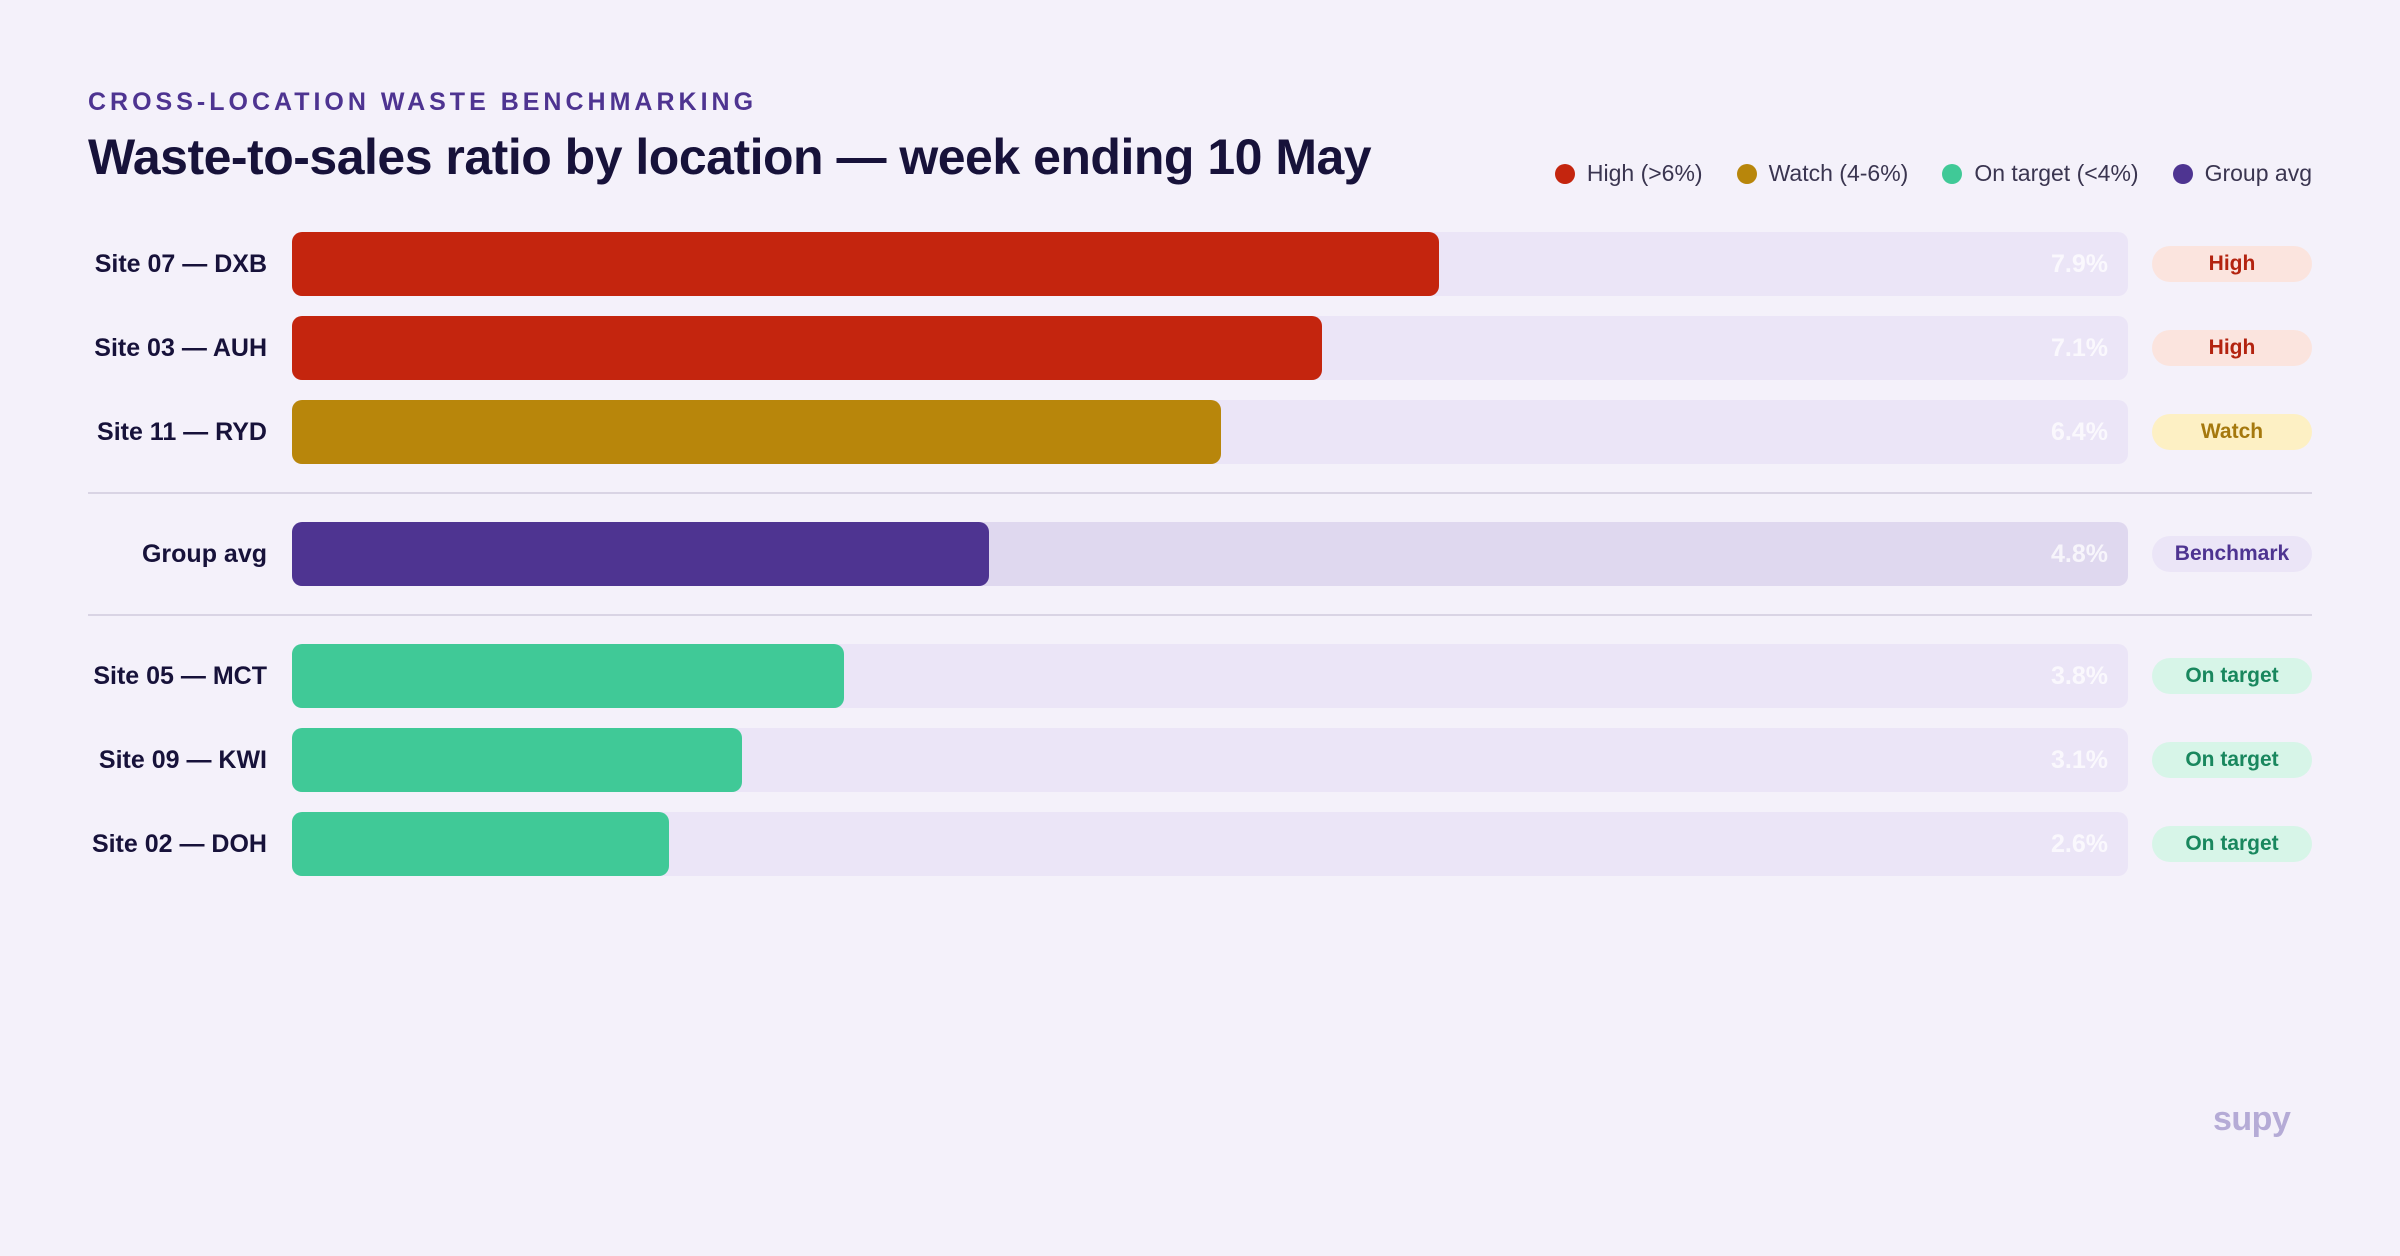 The width and height of the screenshot is (2400, 1256). What do you see at coordinates (1838, 173) in the screenshot?
I see `legend-label-watch: Watch (4-6%)` at bounding box center [1838, 173].